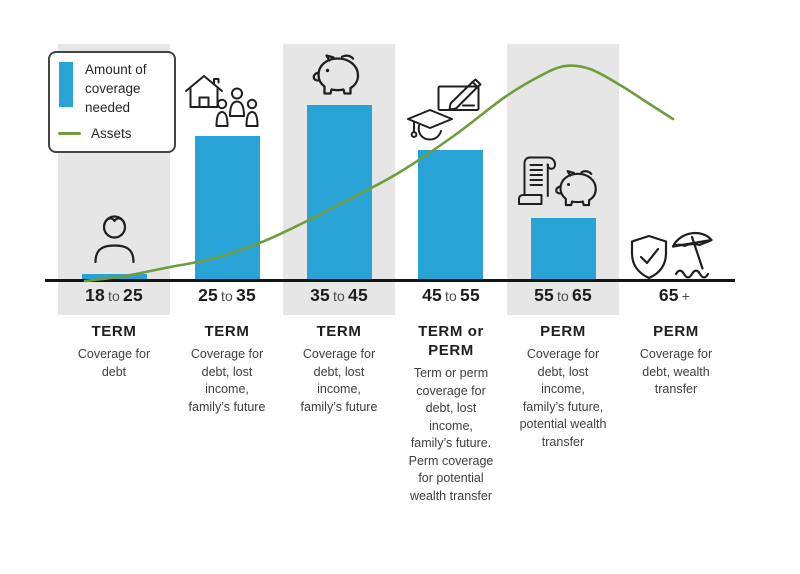 The image size is (800, 574). I want to click on beach-umbrella-icon, so click(692, 255).